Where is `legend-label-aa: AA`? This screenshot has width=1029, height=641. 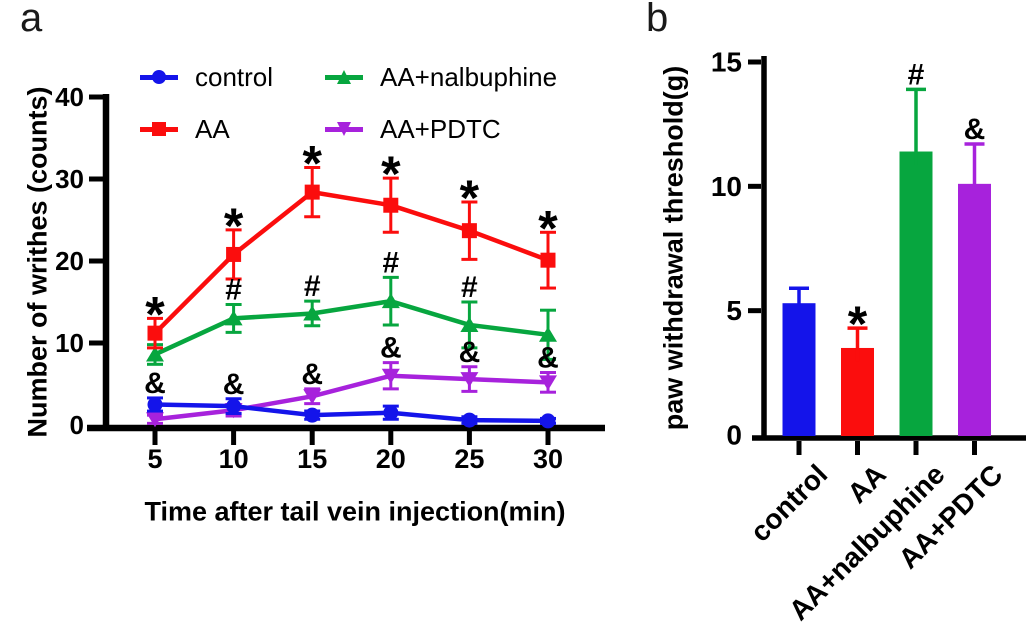 legend-label-aa: AA is located at coordinates (212, 128).